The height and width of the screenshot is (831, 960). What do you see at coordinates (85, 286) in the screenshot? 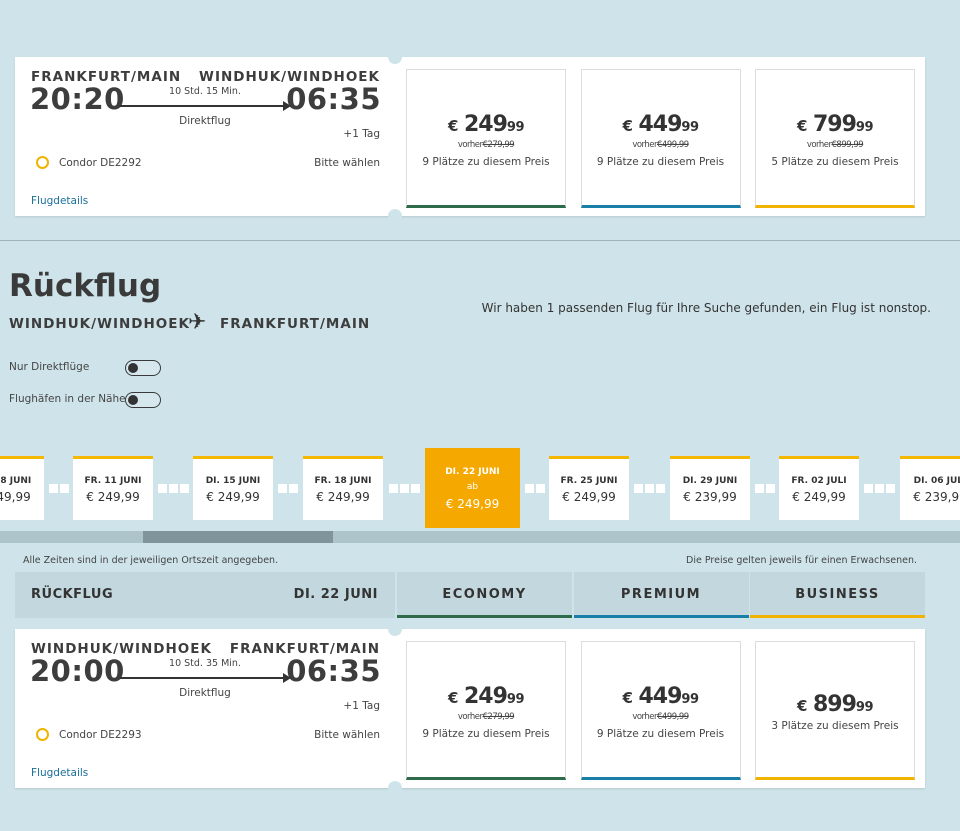
I see `section-title: Rückflug` at bounding box center [85, 286].